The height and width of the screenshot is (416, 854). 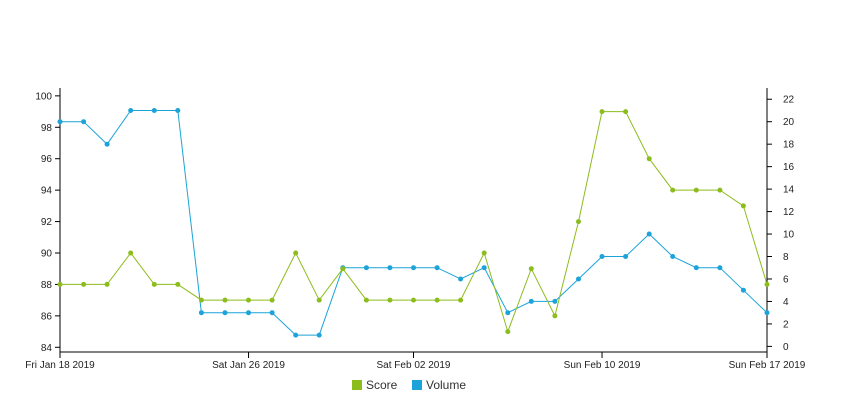 I want to click on left-axis-tick-label: 94, so click(x=47, y=191).